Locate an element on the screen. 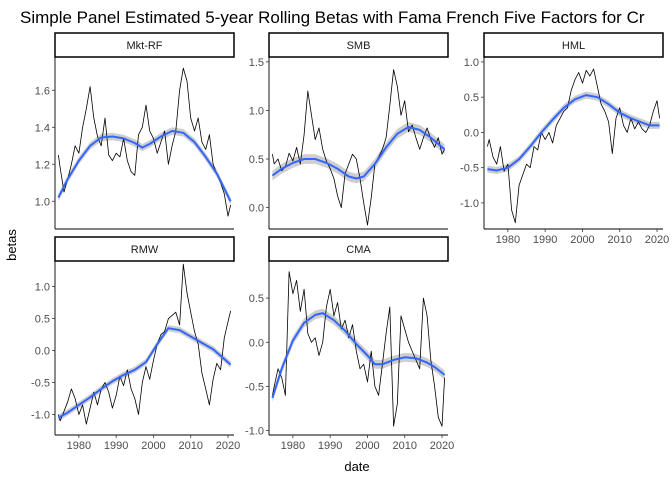 This screenshot has height=480, width=672. y-tick-label-hml: 0.5 is located at coordinates (471, 98).